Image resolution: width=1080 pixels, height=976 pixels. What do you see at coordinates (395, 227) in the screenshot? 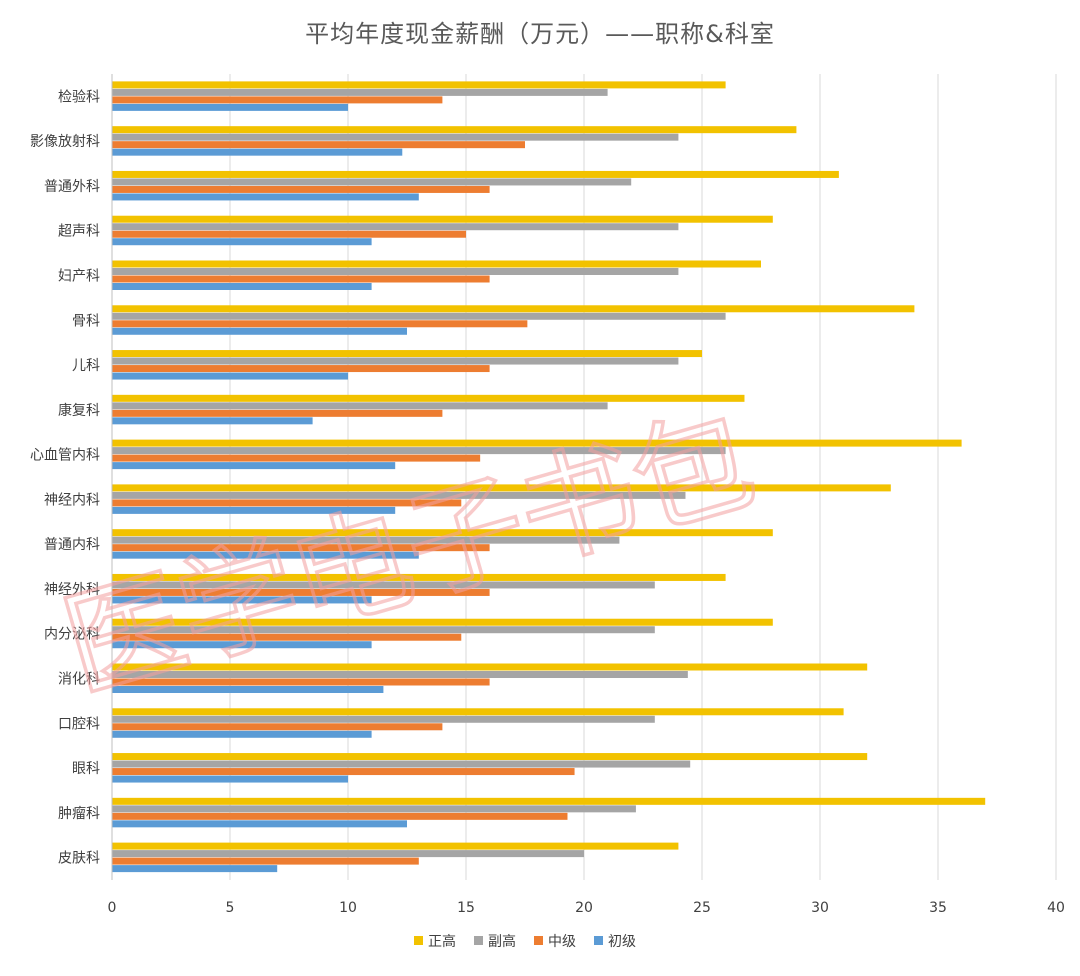
I see `bar-副高-超声科` at bounding box center [395, 227].